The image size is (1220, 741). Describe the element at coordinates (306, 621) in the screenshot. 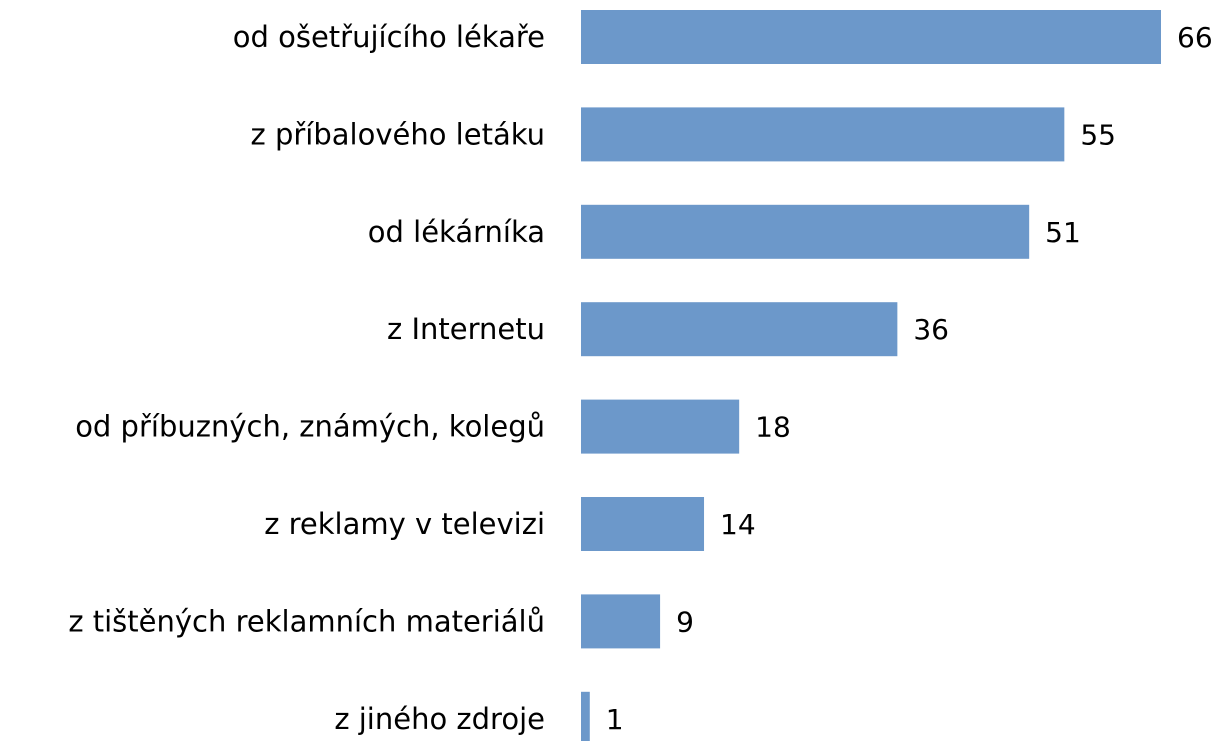

I see `category-label: z tištěných reklamních materiálů` at that location.